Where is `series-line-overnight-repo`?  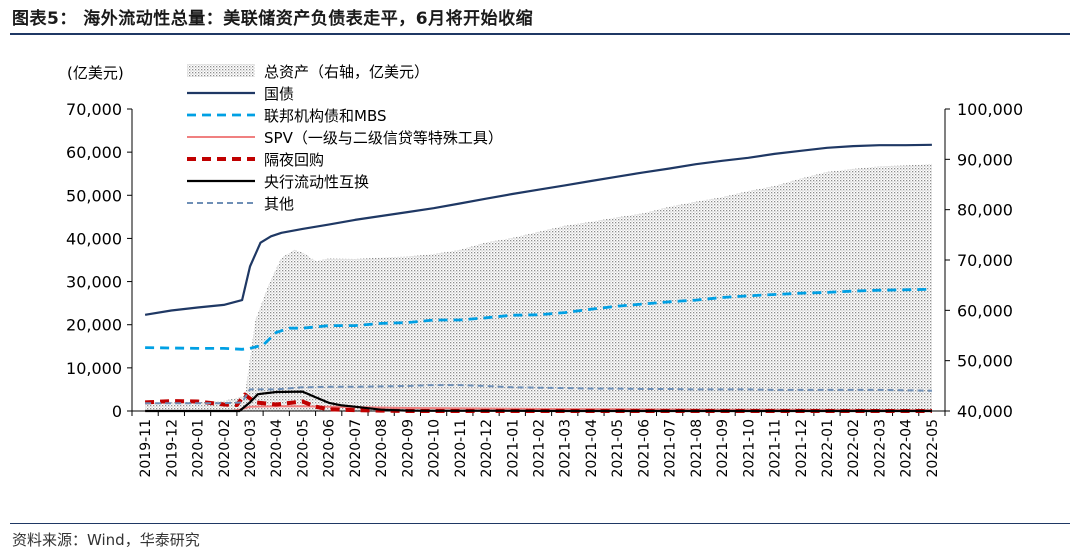 series-line-overnight-repo is located at coordinates (538, 402).